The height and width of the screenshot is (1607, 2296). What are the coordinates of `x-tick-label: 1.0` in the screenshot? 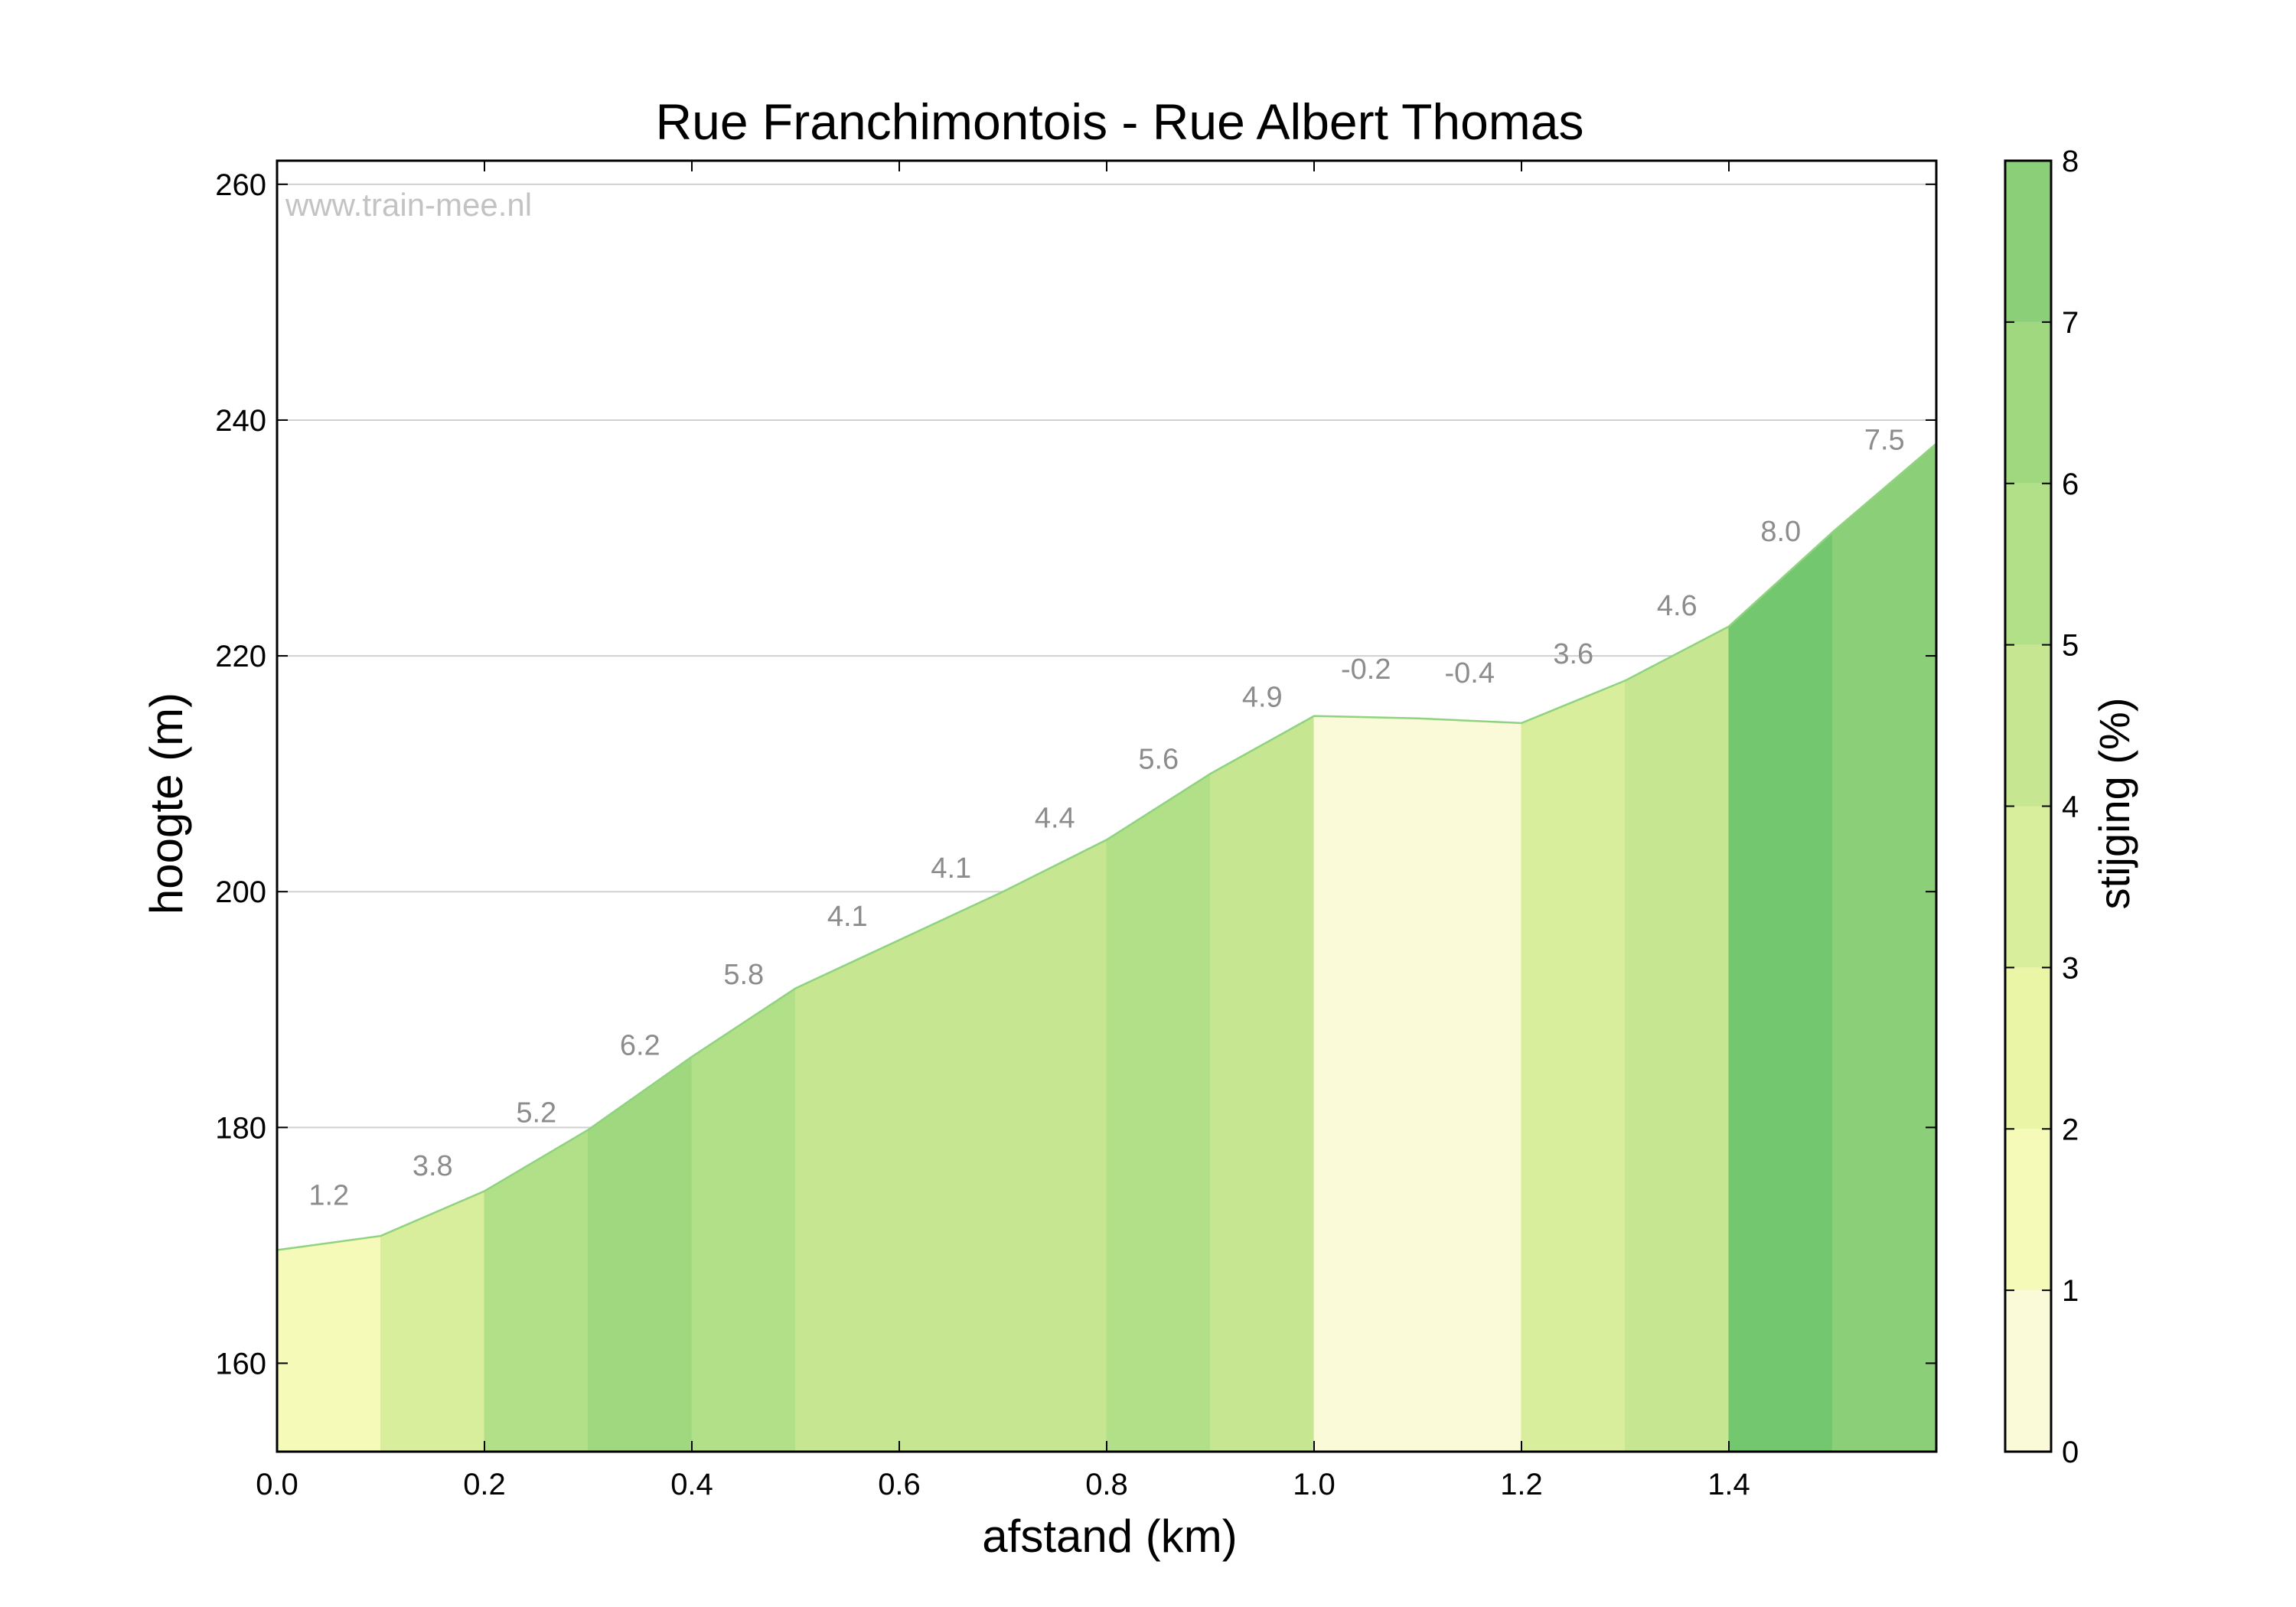 It's located at (1314, 1485).